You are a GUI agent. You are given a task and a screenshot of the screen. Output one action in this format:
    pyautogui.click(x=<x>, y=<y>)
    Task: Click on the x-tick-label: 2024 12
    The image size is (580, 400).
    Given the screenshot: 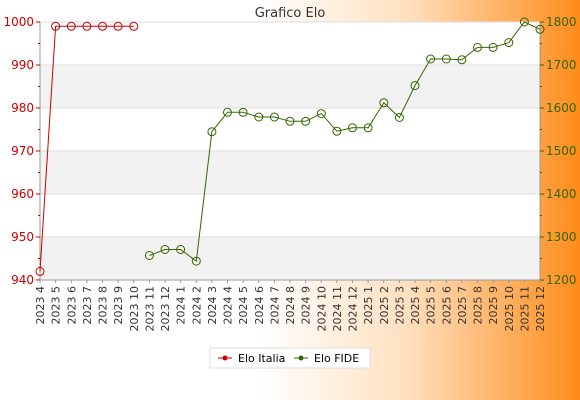 What is the action you would take?
    pyautogui.click(x=353, y=309)
    